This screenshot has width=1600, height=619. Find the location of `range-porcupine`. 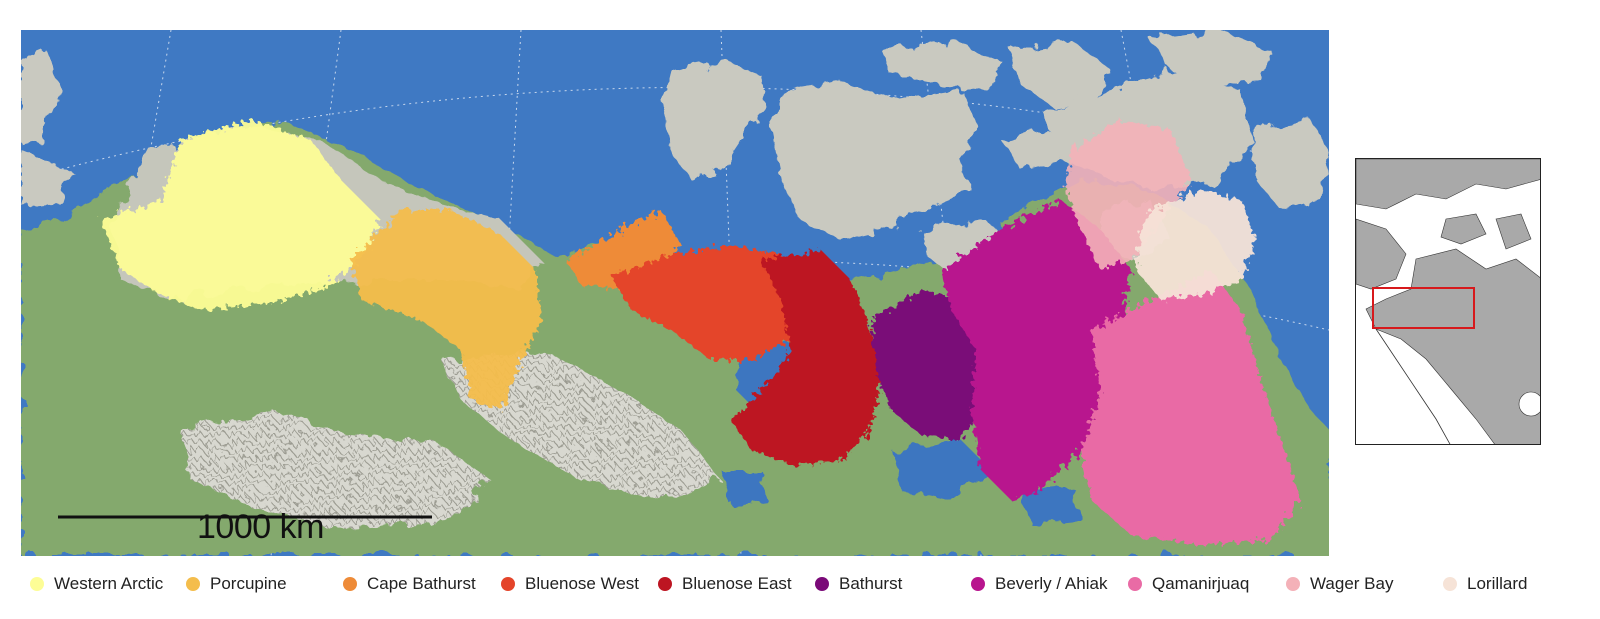

range-porcupine is located at coordinates (446, 310).